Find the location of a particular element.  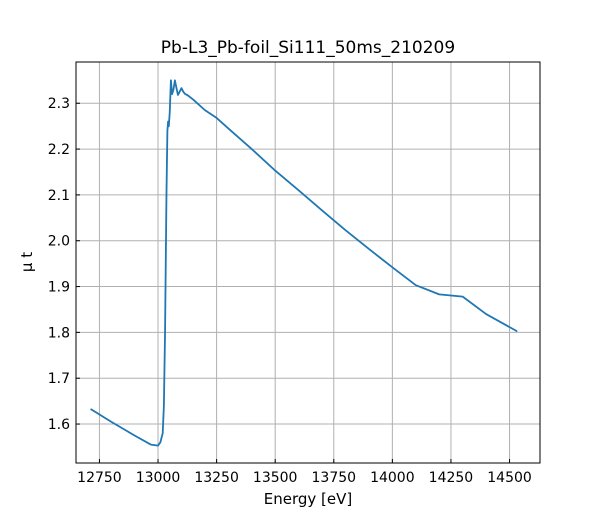

y-tick-label: 1.7 is located at coordinates (59, 379).